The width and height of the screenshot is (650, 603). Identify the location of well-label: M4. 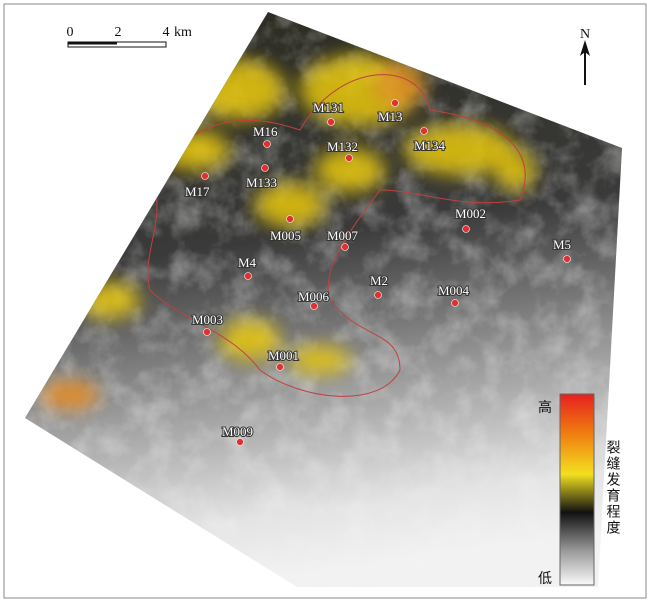
(247, 262).